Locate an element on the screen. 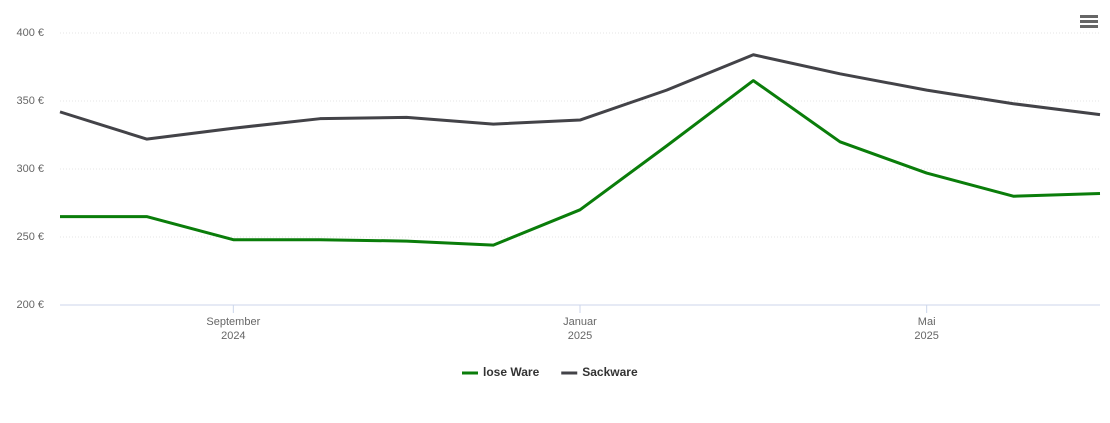 Image resolution: width=1110 pixels, height=423 pixels. y-tick-label: 300 € is located at coordinates (30, 169).